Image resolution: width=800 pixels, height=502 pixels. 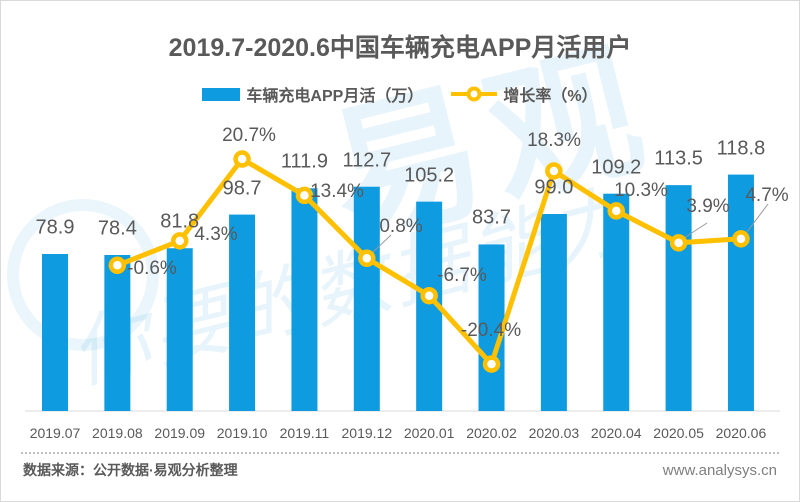 I want to click on line-marker-2019.08, so click(x=117, y=265).